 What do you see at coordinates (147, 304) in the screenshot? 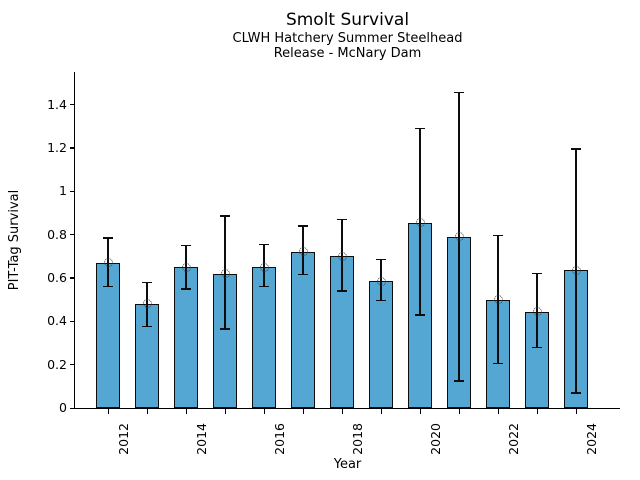
I see `point-marker-2013` at bounding box center [147, 304].